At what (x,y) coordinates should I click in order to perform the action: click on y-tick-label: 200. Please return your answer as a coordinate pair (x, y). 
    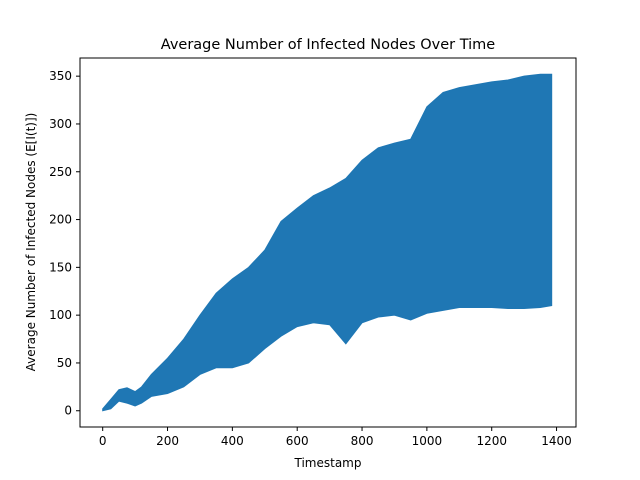
    Looking at the image, I should click on (60, 220).